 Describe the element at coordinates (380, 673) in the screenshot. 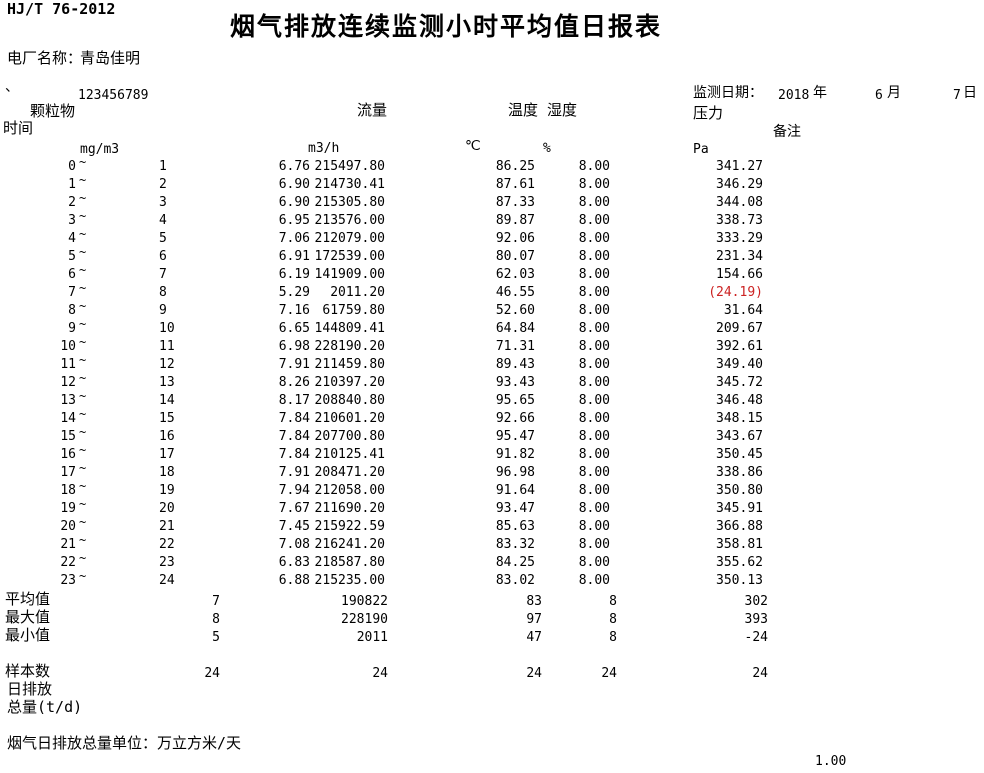

I see `summary-flow-cell: 24` at that location.